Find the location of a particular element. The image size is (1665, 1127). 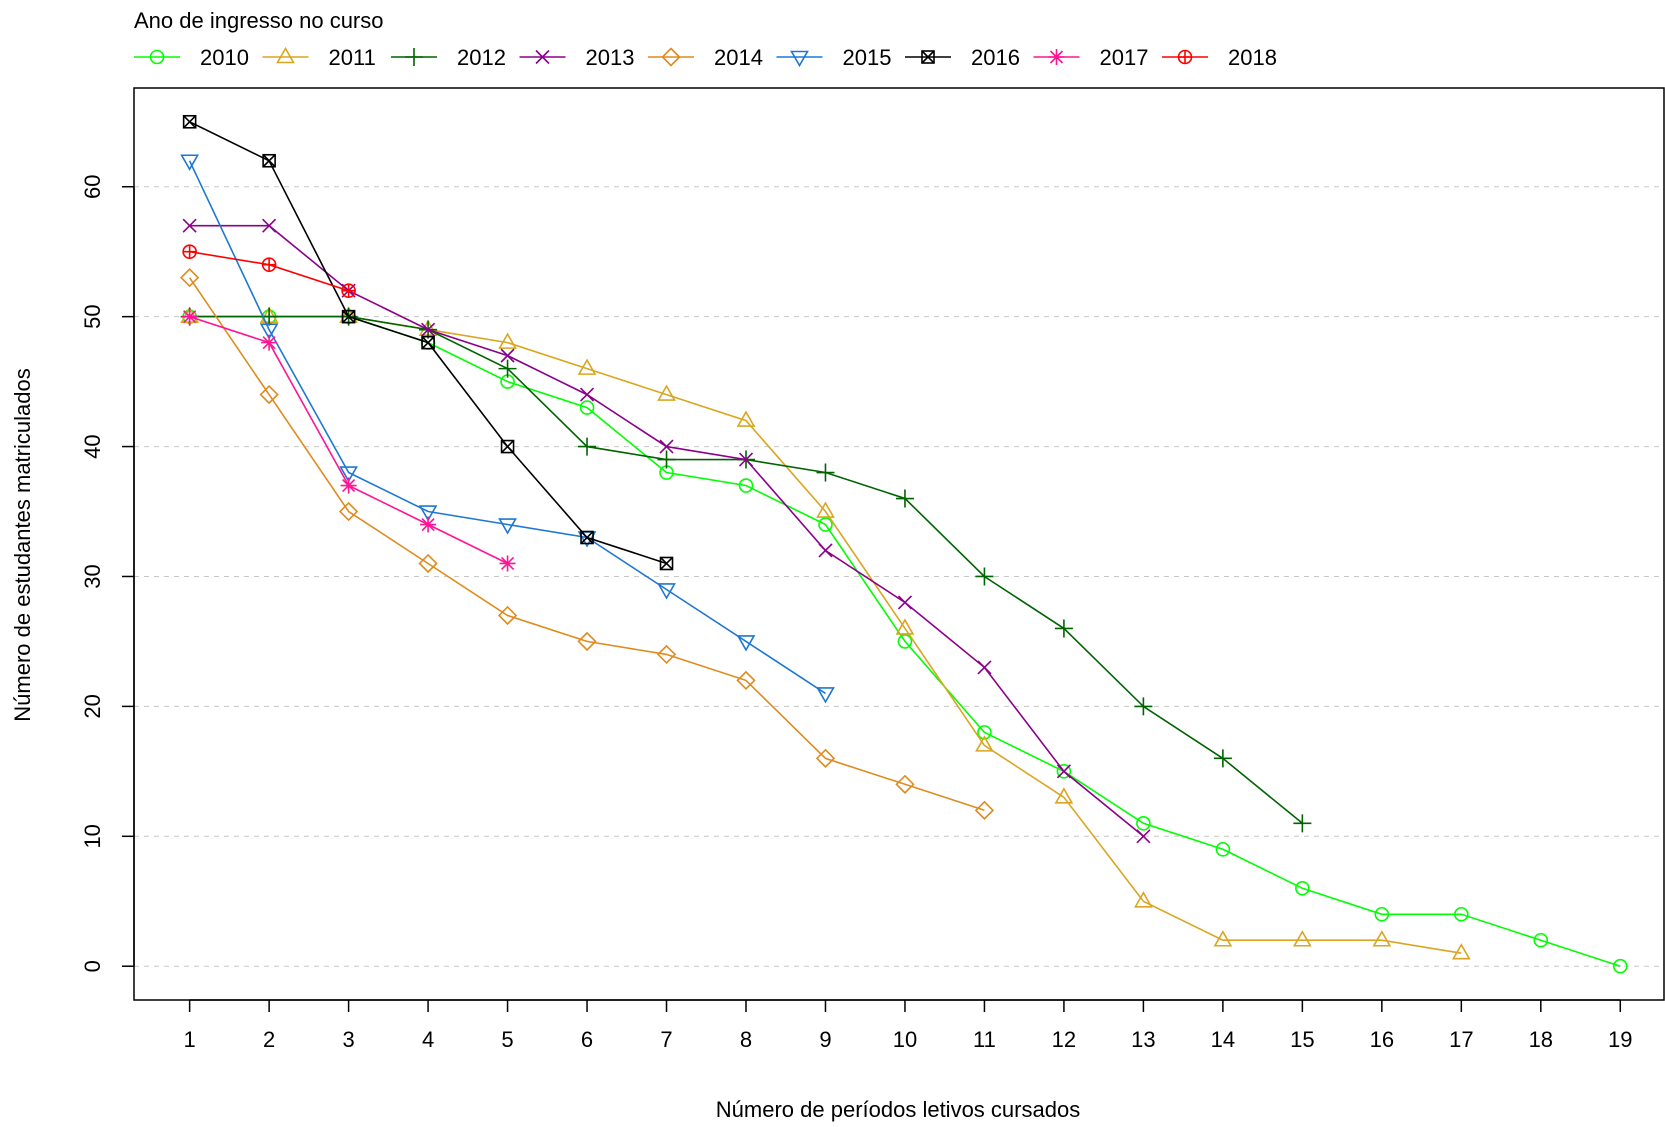

series-2017 is located at coordinates (348, 440).